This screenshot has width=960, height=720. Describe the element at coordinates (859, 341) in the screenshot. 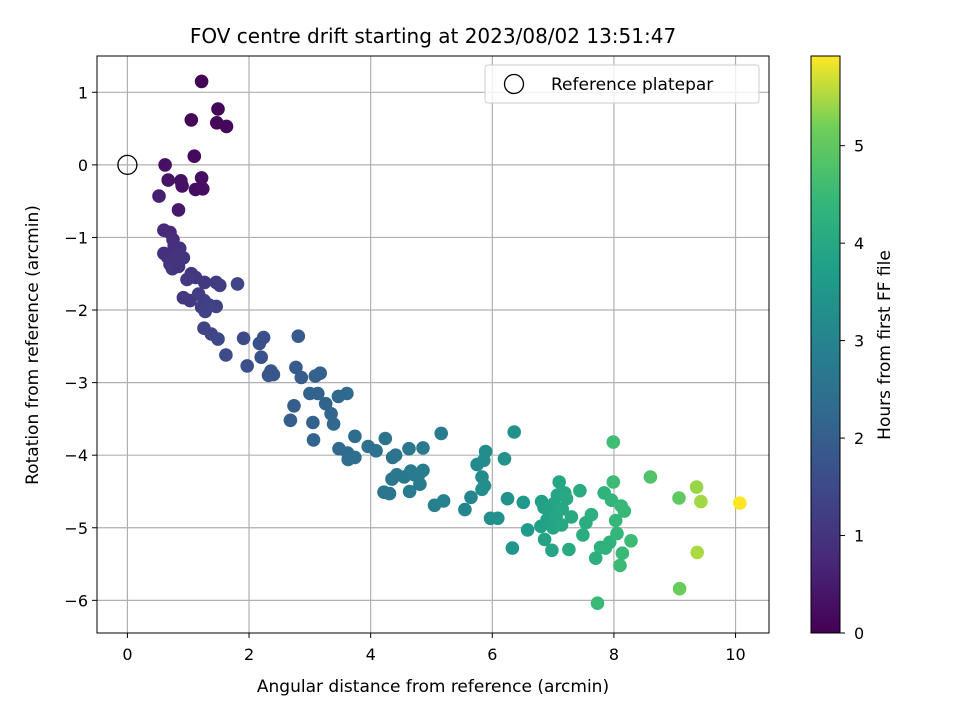

I see `colorbar-tick-label: 3` at that location.